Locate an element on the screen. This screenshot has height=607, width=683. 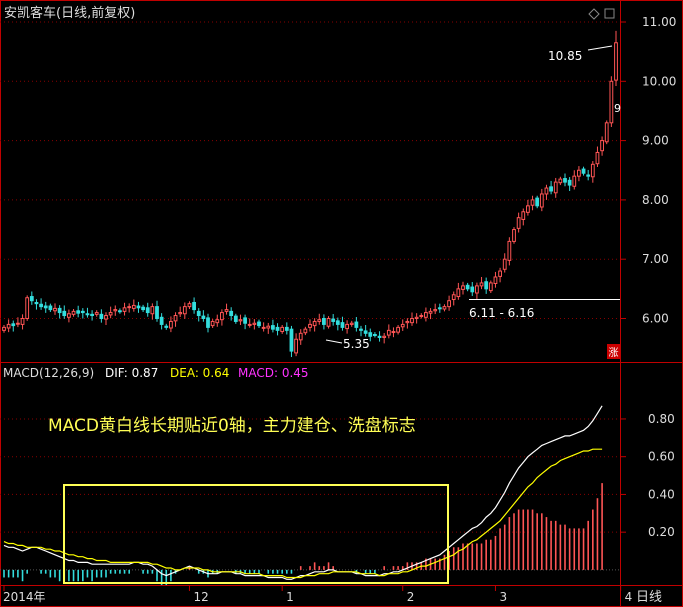
highlight-box is located at coordinates (256, 534).